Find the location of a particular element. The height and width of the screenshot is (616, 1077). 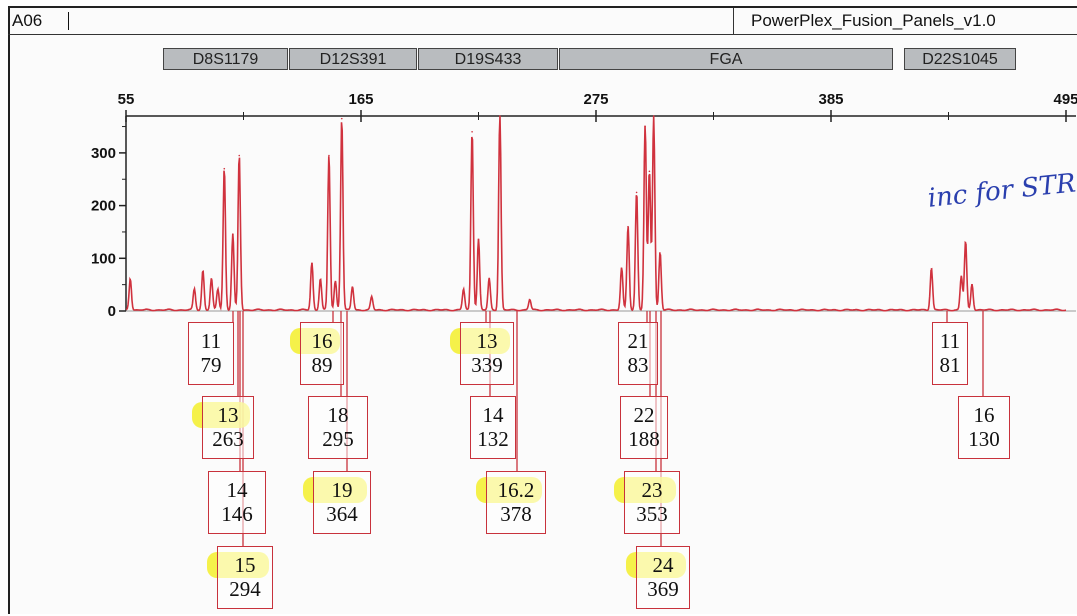

allele-peak-value: 89 is located at coordinates (322, 365).